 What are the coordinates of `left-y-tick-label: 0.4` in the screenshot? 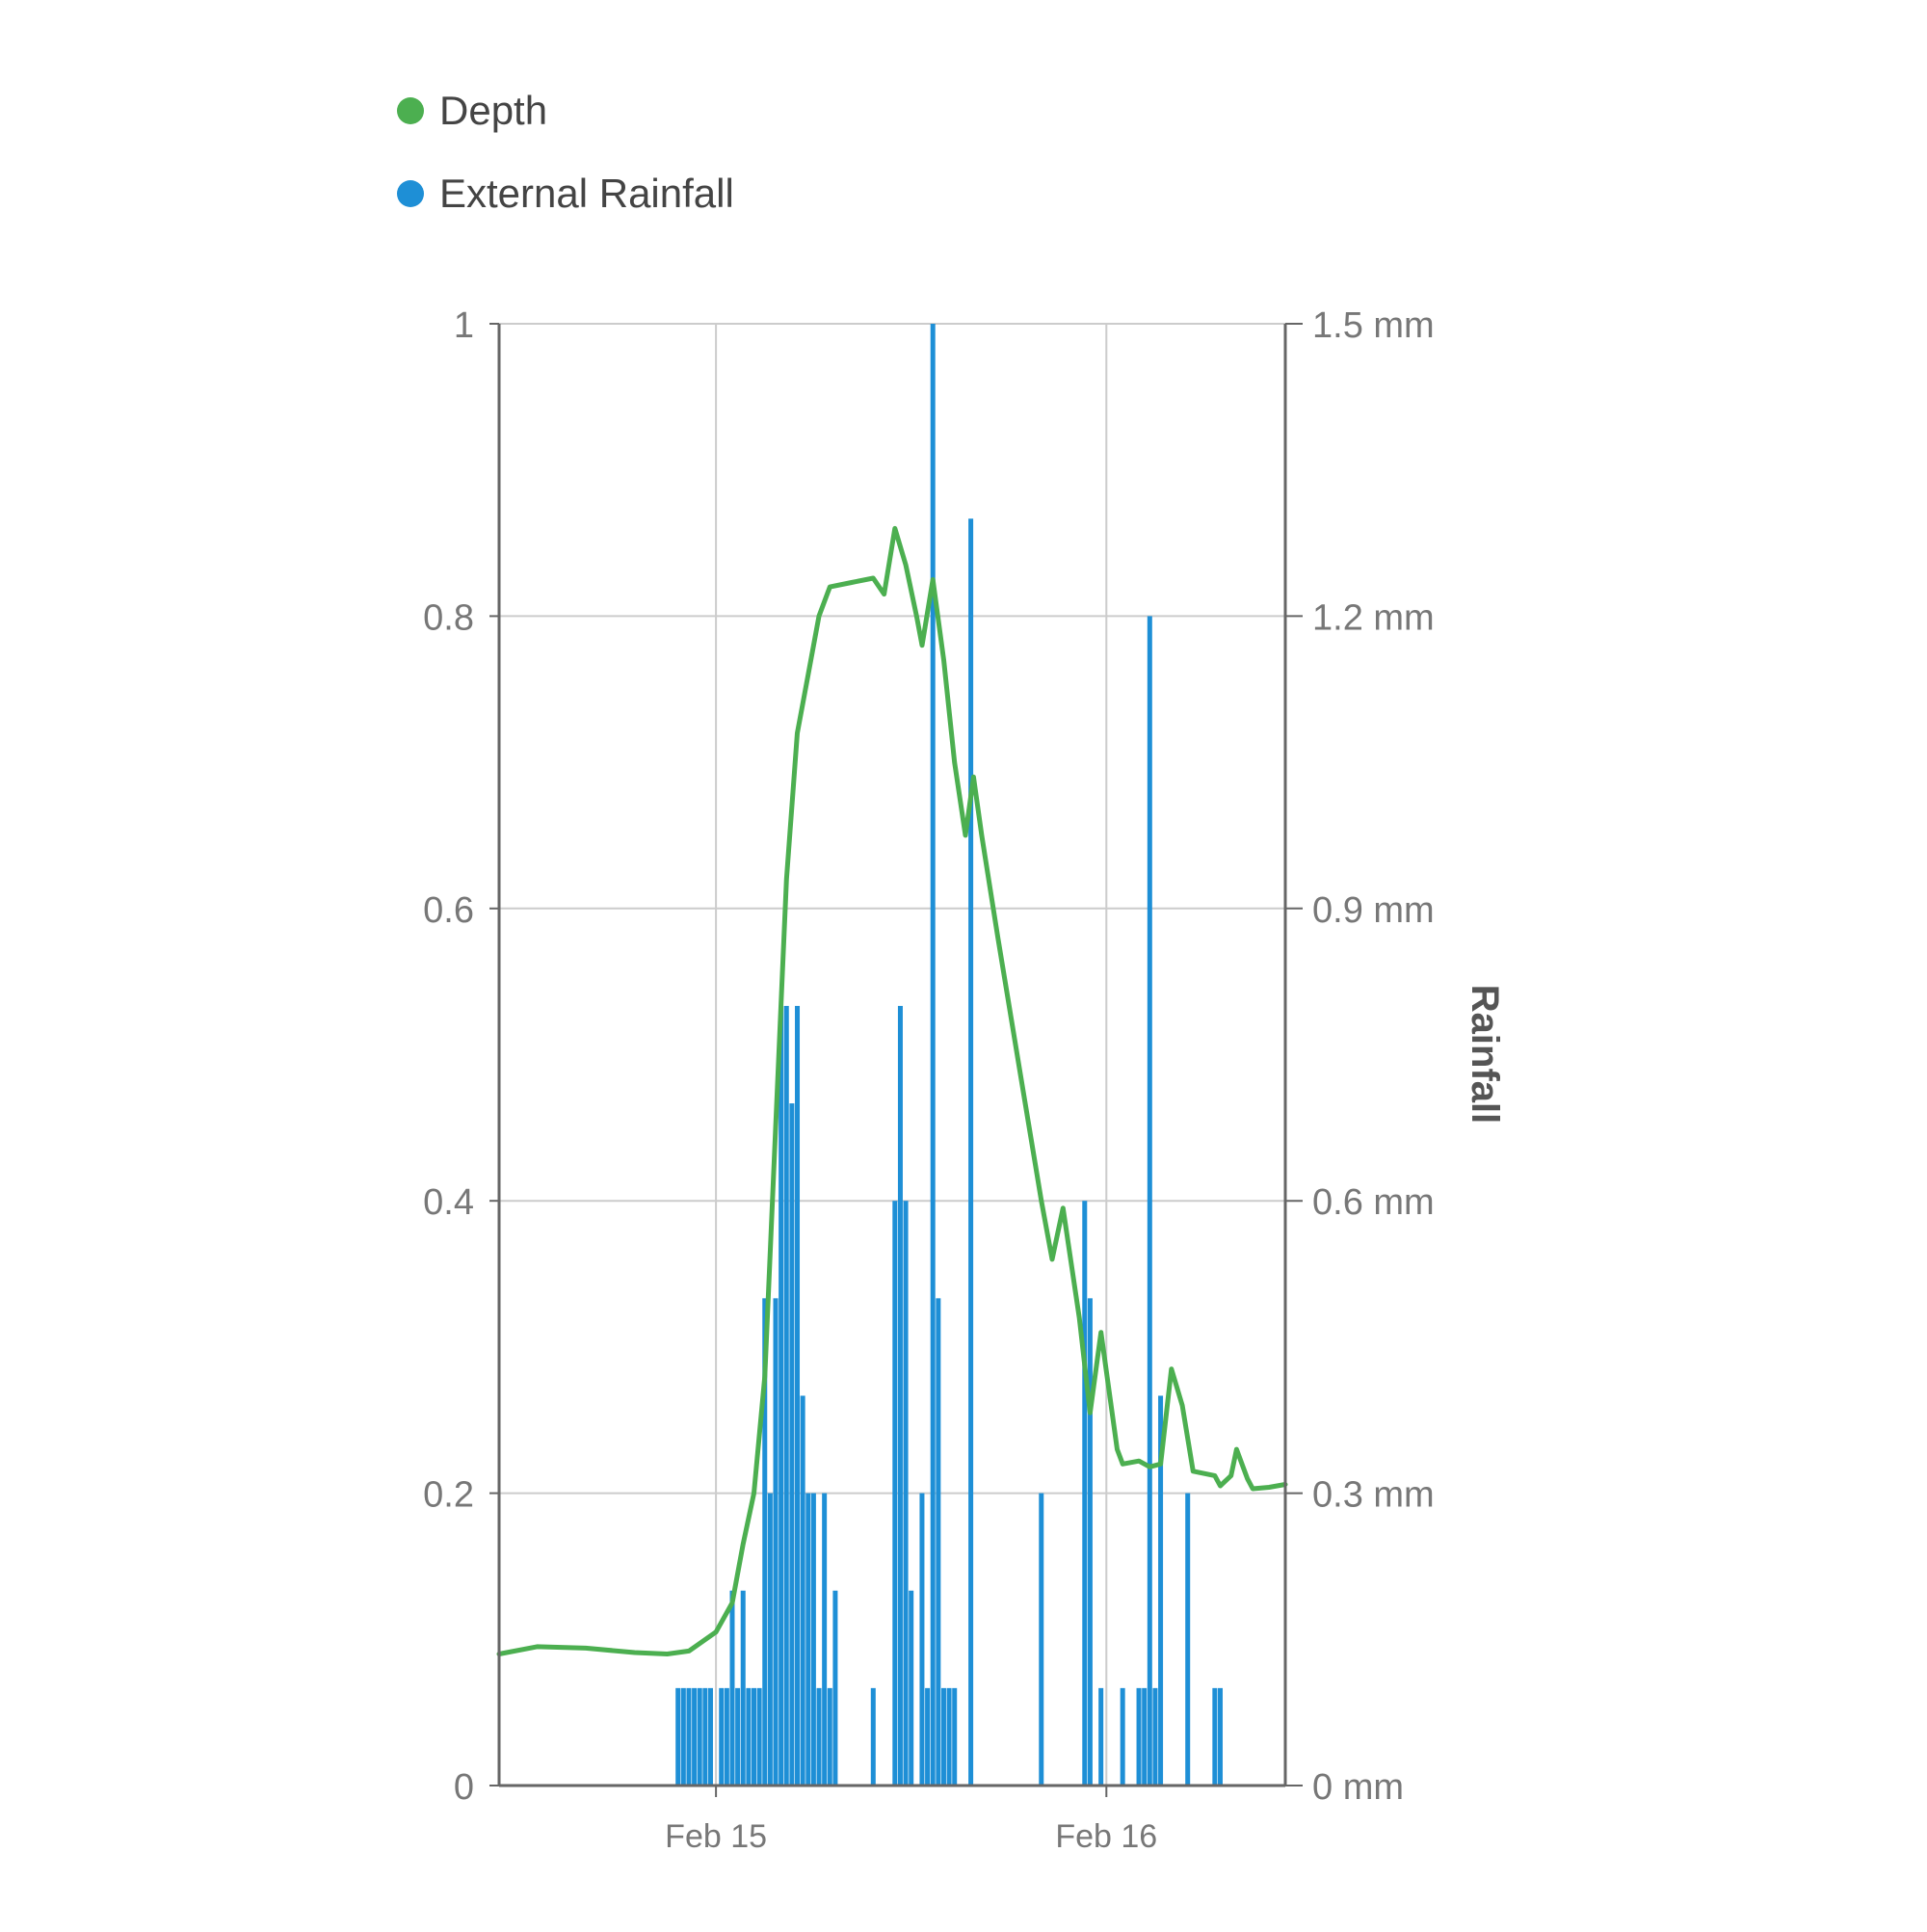 It's located at (448, 1202).